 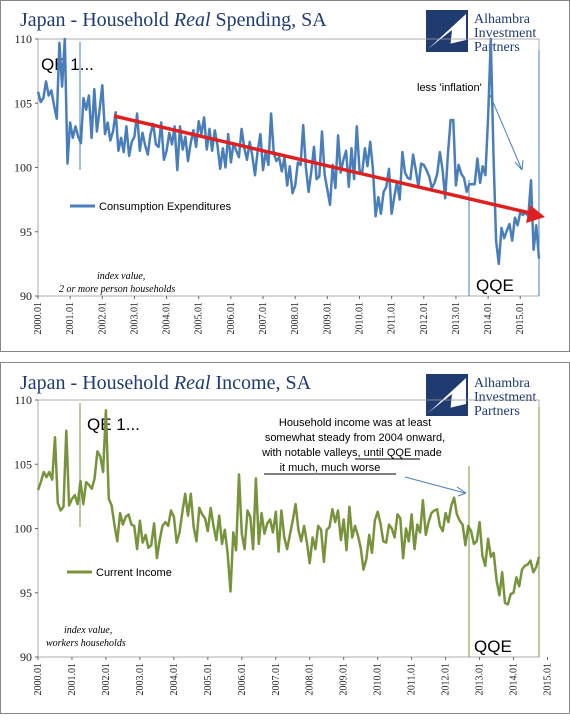 What do you see at coordinates (173, 20) in the screenshot?
I see `chart-title: Japan - Household Real Spending, SA` at bounding box center [173, 20].